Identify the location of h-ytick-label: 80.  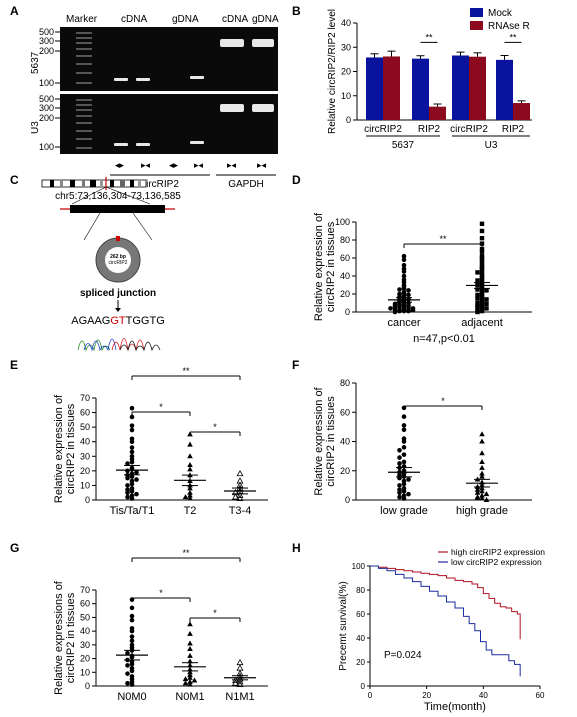
(360, 590).